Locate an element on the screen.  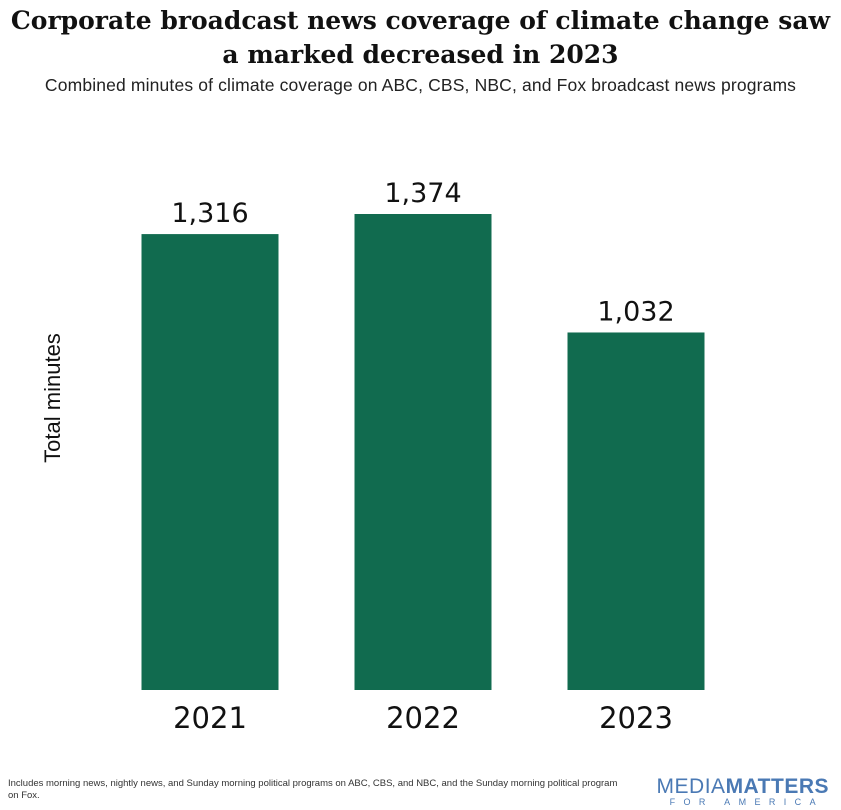
bar-value-label-2023: 1,032 is located at coordinates (635, 311).